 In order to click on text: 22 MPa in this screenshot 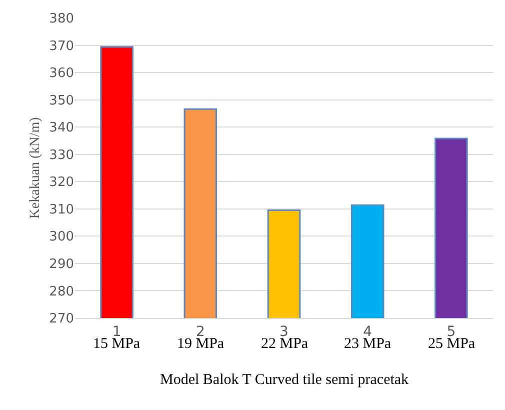, I will do `click(284, 344)`.